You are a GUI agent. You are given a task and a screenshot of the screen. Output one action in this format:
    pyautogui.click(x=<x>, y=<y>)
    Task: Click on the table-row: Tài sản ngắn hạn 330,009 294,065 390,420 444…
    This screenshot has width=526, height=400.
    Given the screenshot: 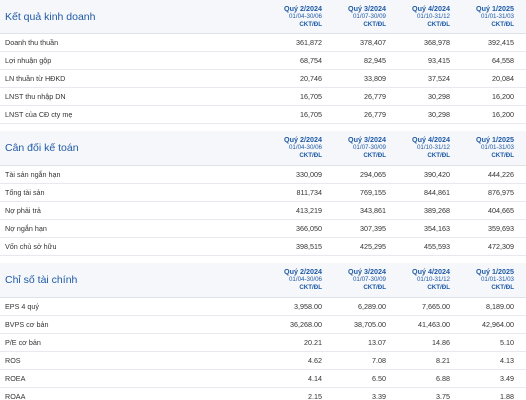 What is the action you would take?
    pyautogui.click(x=263, y=175)
    